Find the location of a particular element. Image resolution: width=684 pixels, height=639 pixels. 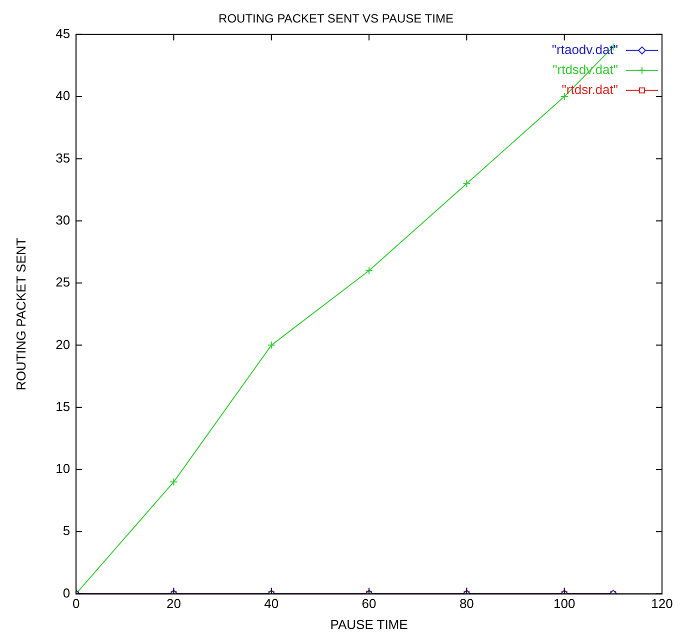

y-axis-title: ROUTING PACKET SENT is located at coordinates (20, 314).